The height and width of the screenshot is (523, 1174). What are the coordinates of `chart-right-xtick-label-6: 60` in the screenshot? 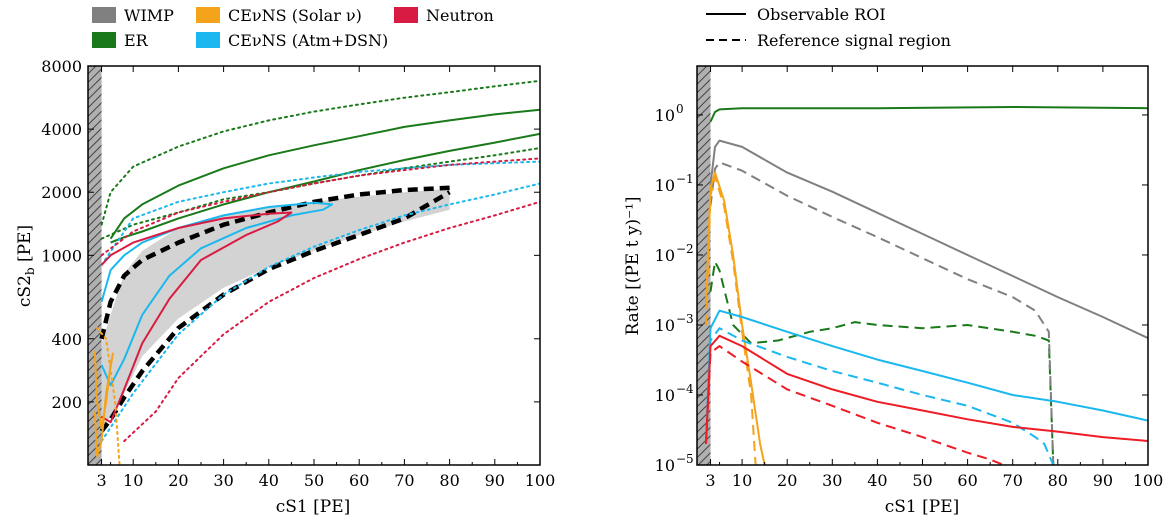 It's located at (967, 480).